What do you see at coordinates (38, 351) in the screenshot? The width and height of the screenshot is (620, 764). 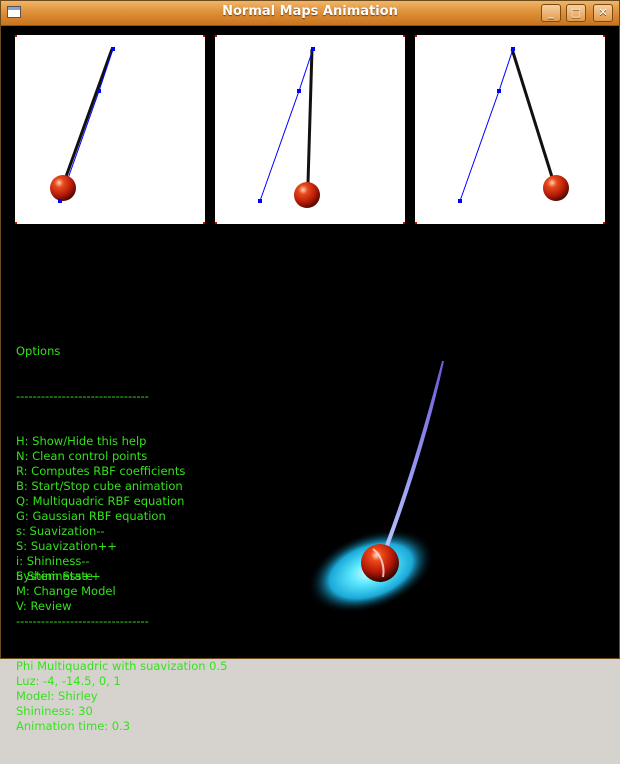 I see `options-heading: Options` at bounding box center [38, 351].